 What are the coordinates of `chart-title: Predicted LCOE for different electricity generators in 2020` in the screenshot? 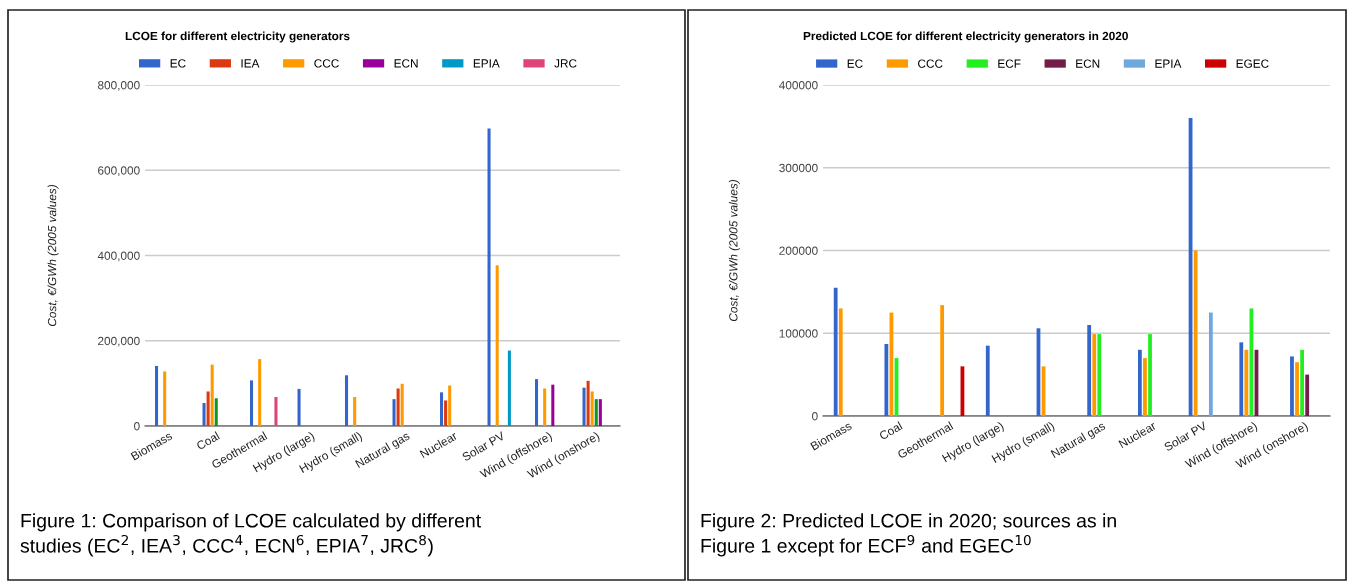 It's located at (965, 37).